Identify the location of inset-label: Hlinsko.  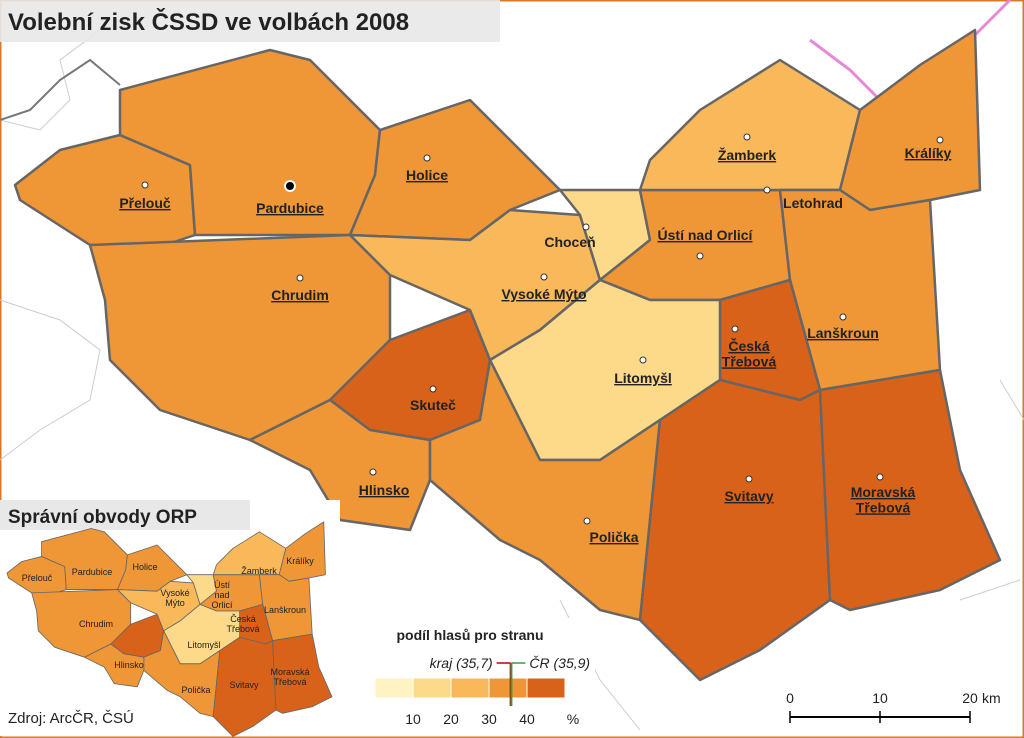
(129, 665).